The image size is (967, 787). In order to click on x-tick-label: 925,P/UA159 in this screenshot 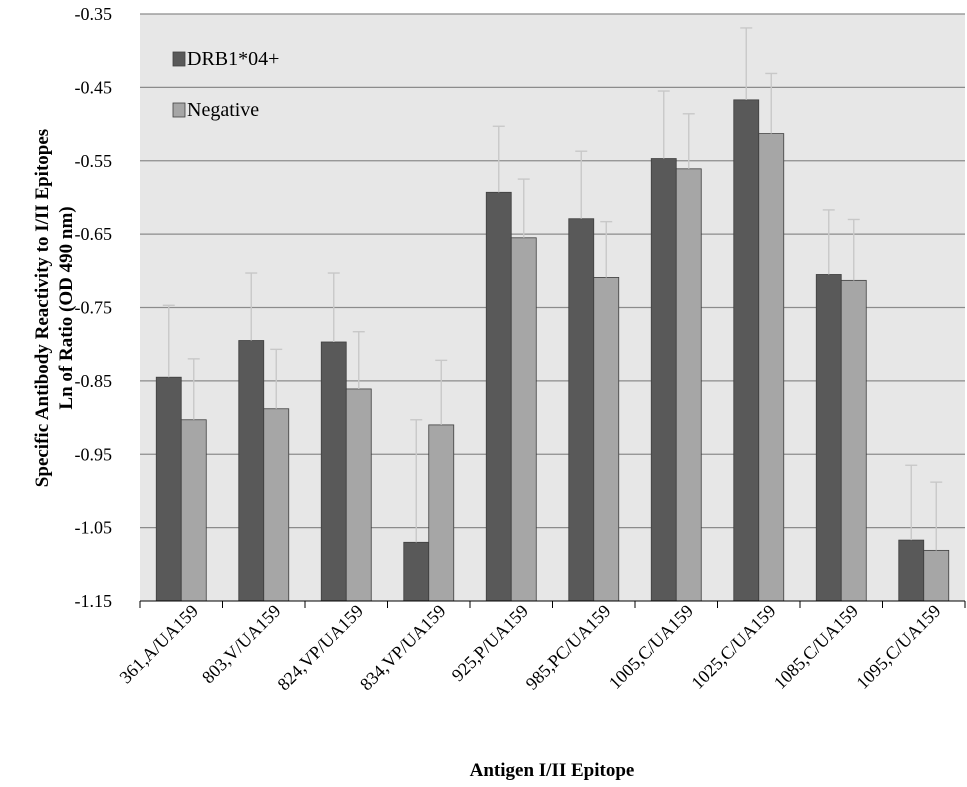, I will do `click(490, 643)`.